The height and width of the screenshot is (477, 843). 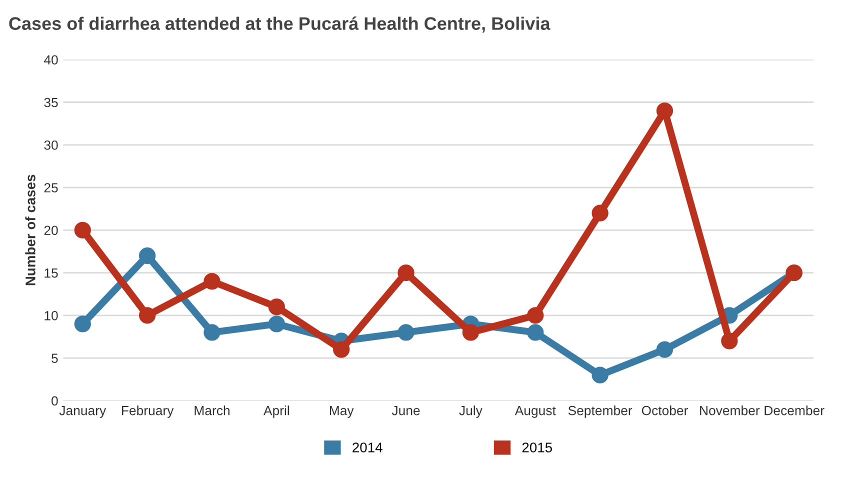 What do you see at coordinates (51, 145) in the screenshot?
I see `y-tick-label: 30` at bounding box center [51, 145].